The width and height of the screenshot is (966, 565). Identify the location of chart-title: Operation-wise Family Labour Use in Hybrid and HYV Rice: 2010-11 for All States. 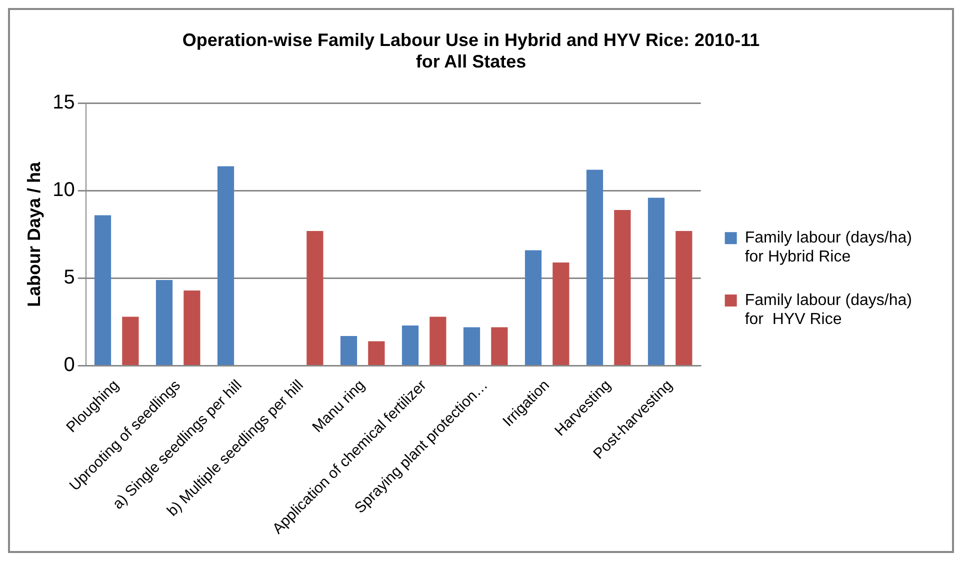
(471, 51).